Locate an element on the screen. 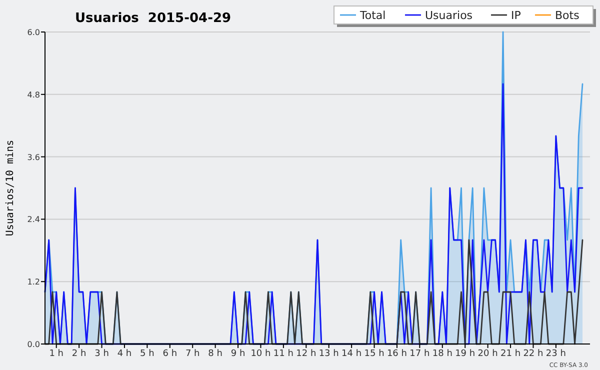  x-tick-label: 13 h is located at coordinates (328, 354).